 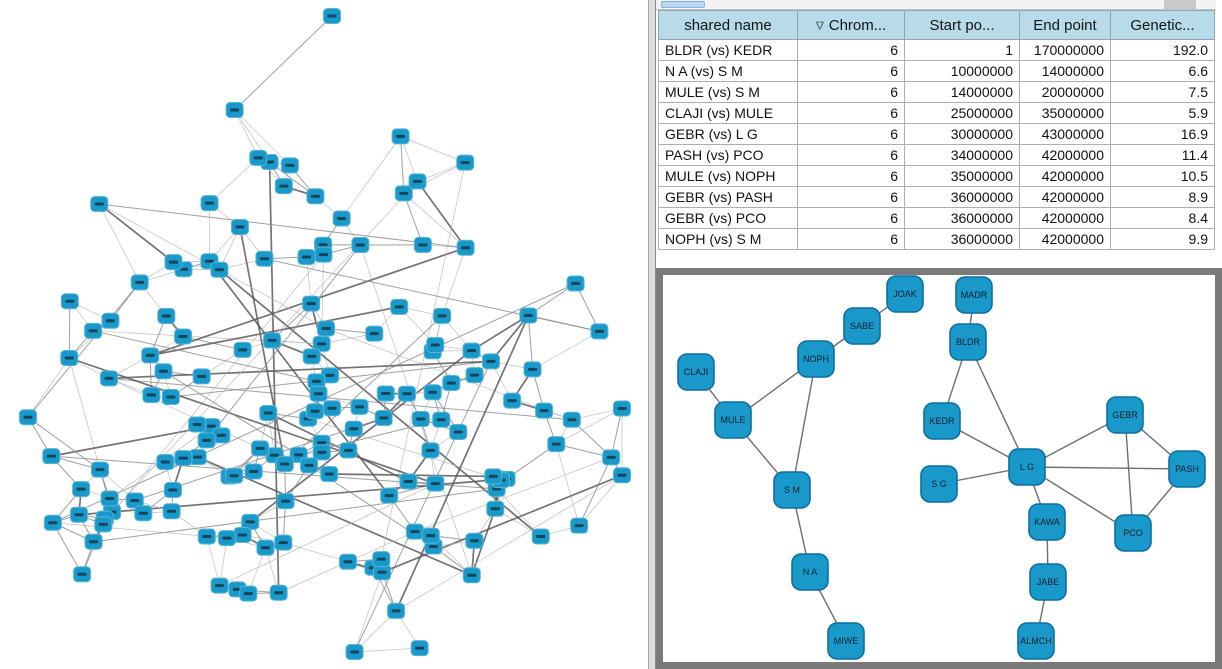 I want to click on horizontal-scrollbar, so click(x=936, y=5).